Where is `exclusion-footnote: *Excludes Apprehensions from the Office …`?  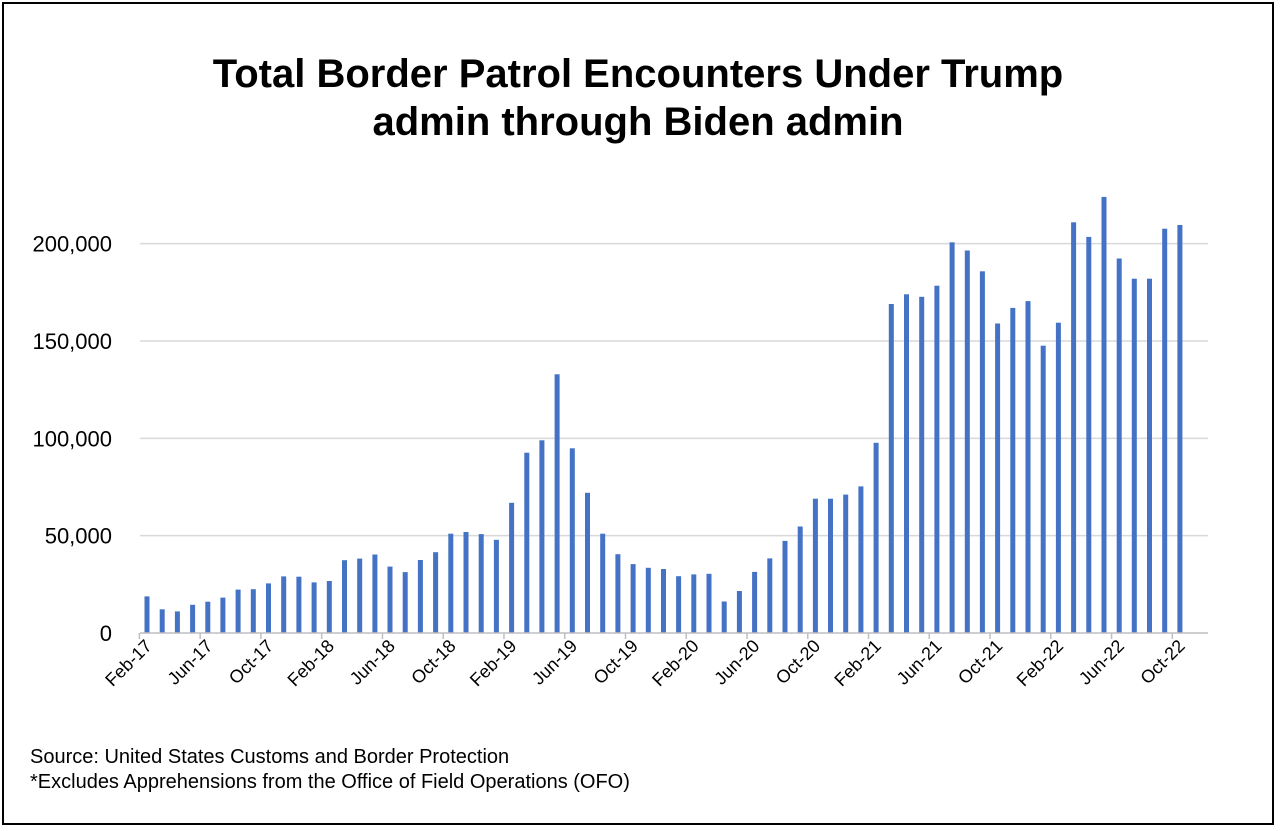 exclusion-footnote: *Excludes Apprehensions from the Office … is located at coordinates (330, 782).